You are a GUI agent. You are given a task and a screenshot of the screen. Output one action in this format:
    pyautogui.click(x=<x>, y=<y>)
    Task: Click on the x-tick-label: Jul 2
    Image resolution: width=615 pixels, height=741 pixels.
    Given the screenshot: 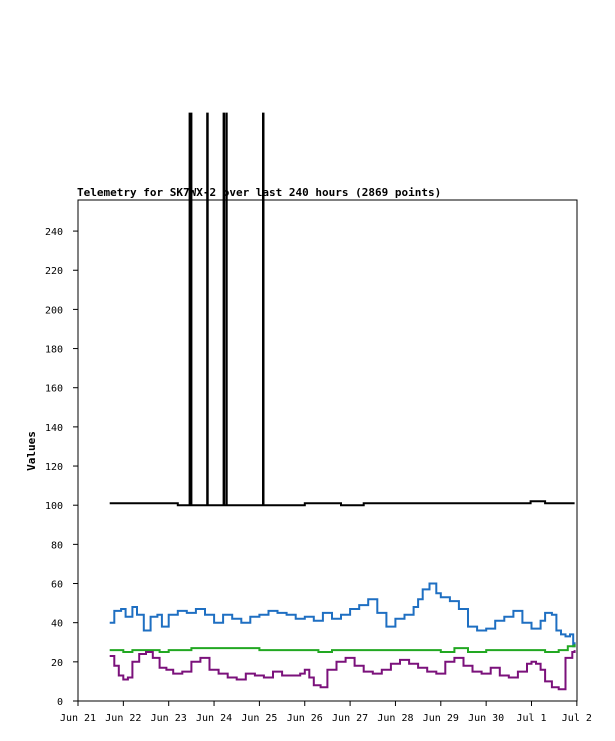 What is the action you would take?
    pyautogui.click(x=577, y=718)
    